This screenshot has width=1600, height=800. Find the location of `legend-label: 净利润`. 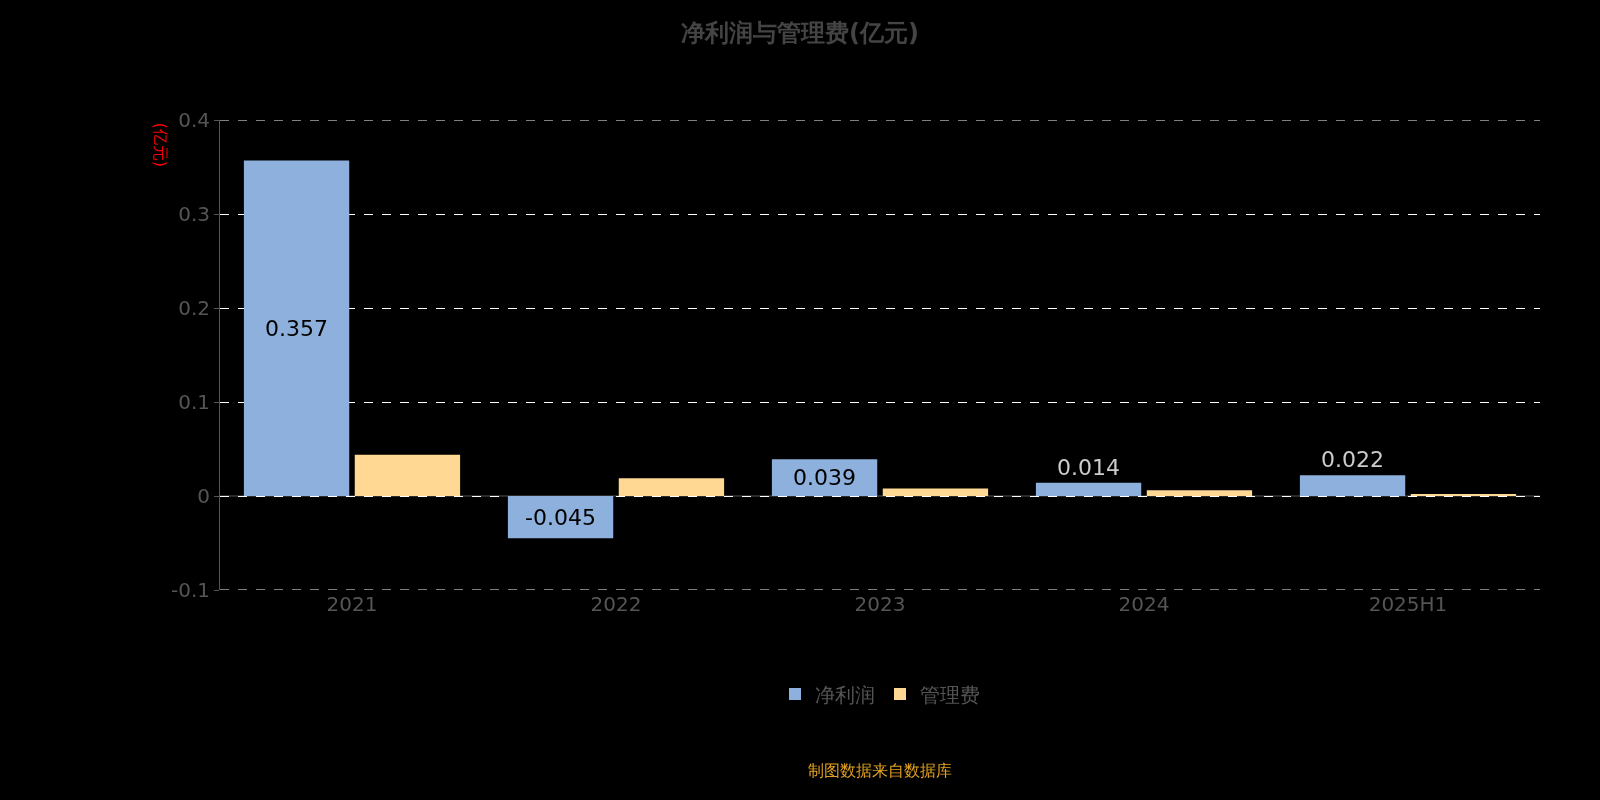

legend-label: 净利润 is located at coordinates (845, 694).